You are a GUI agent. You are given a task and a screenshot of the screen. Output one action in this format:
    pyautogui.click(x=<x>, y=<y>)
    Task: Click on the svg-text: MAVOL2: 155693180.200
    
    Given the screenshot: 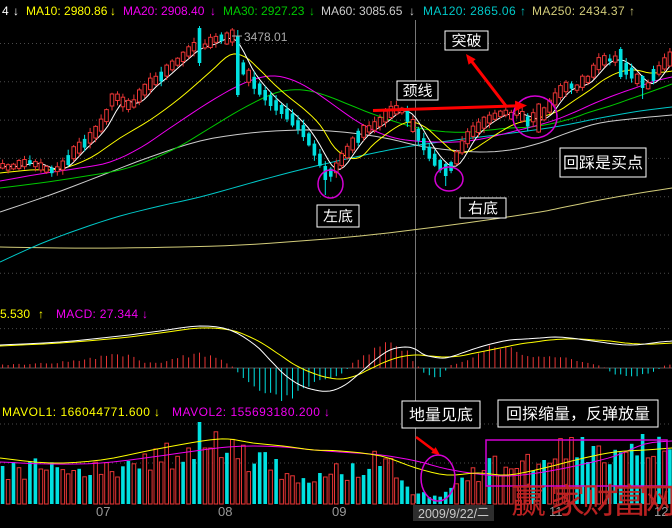 What is the action you would take?
    pyautogui.click(x=246, y=412)
    